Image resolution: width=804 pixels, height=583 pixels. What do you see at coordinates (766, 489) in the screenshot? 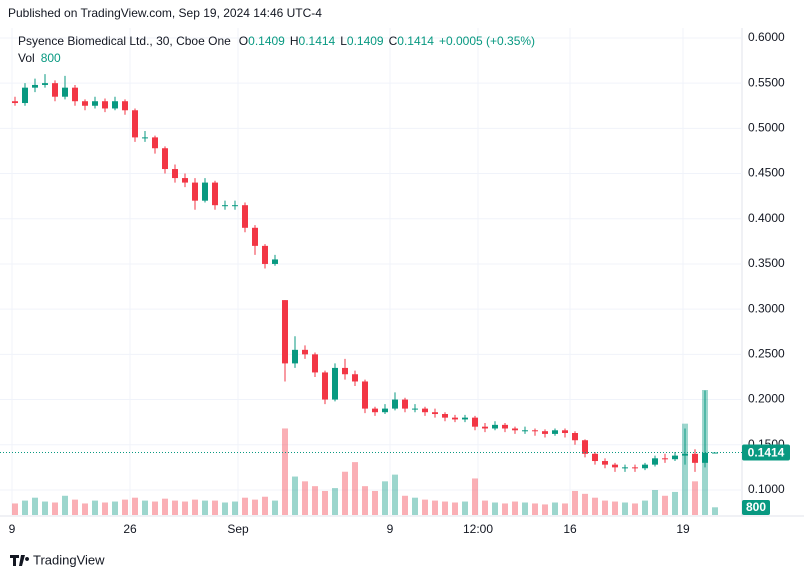
I see `y-tick-label: 0.1000` at bounding box center [766, 489].